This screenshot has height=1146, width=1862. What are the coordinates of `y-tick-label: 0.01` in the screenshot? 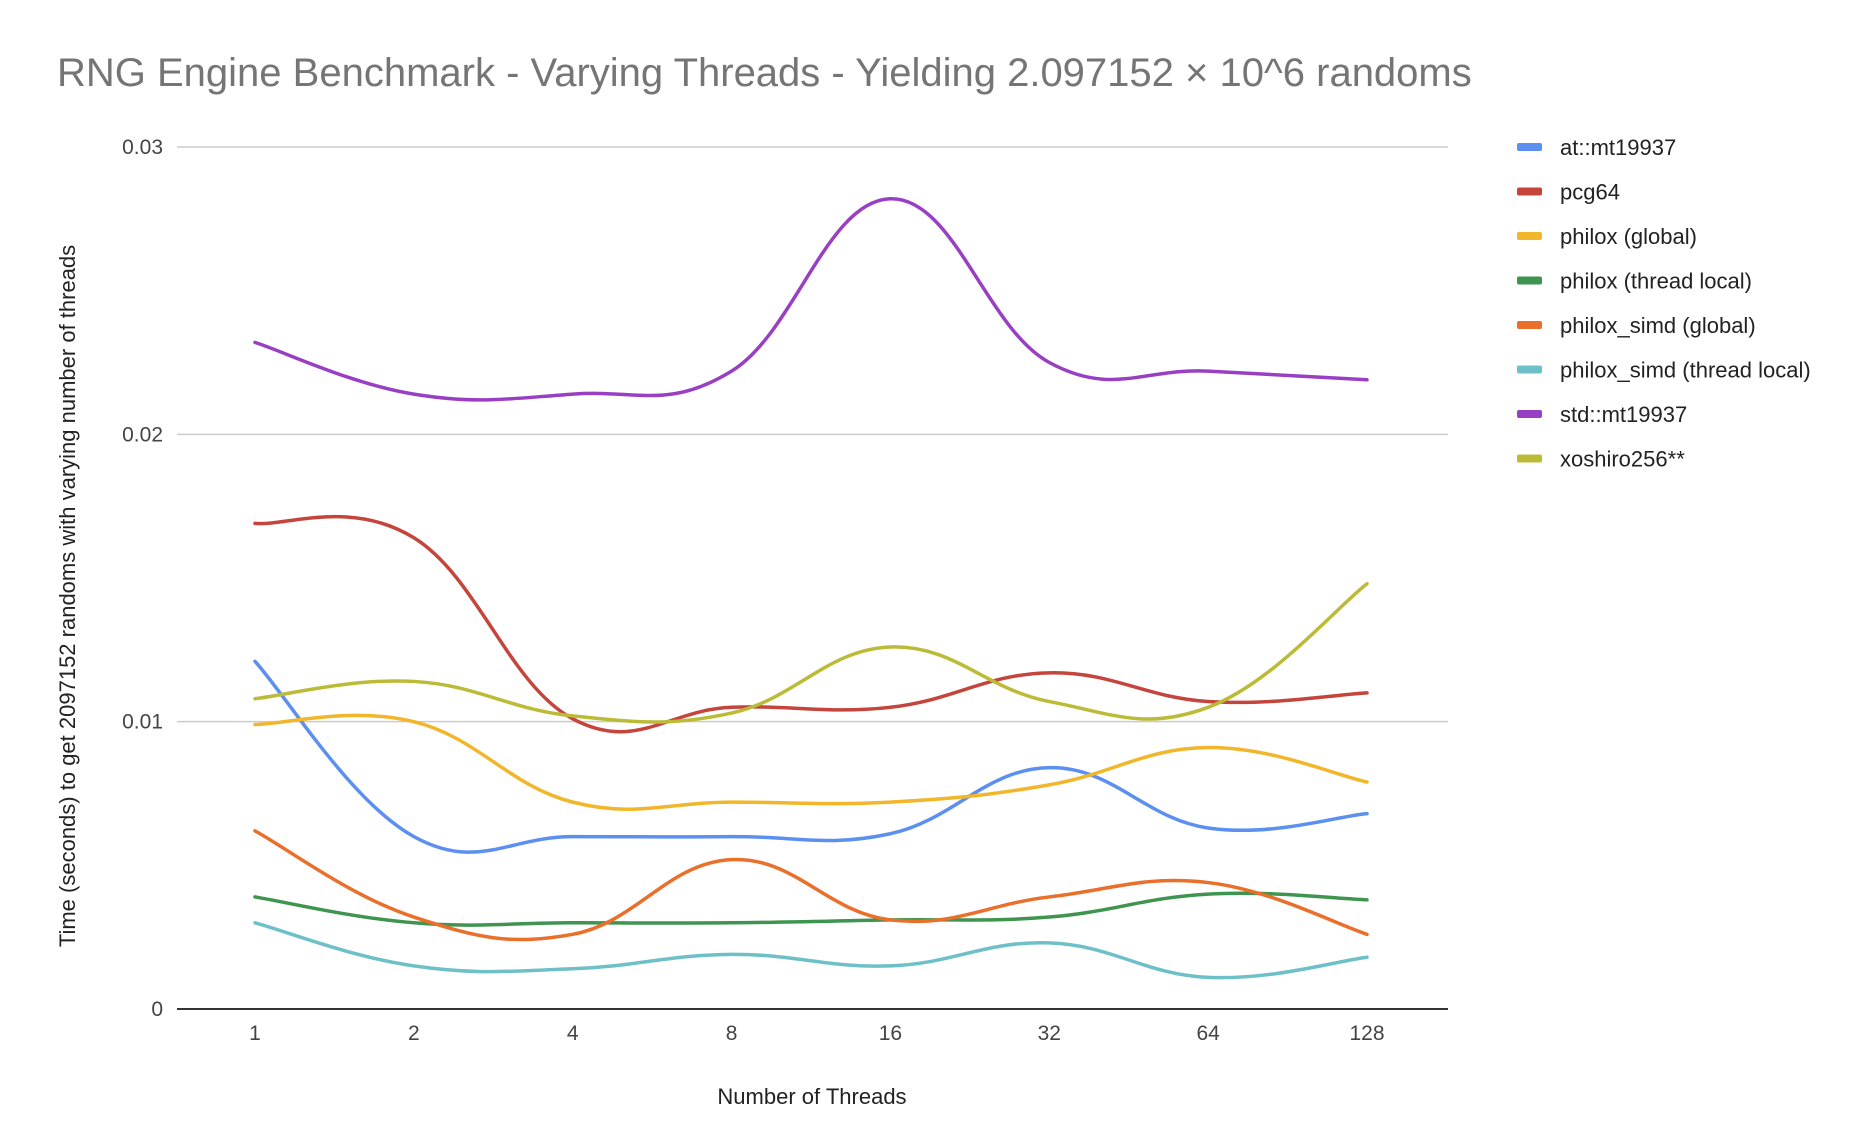 It's located at (142, 722).